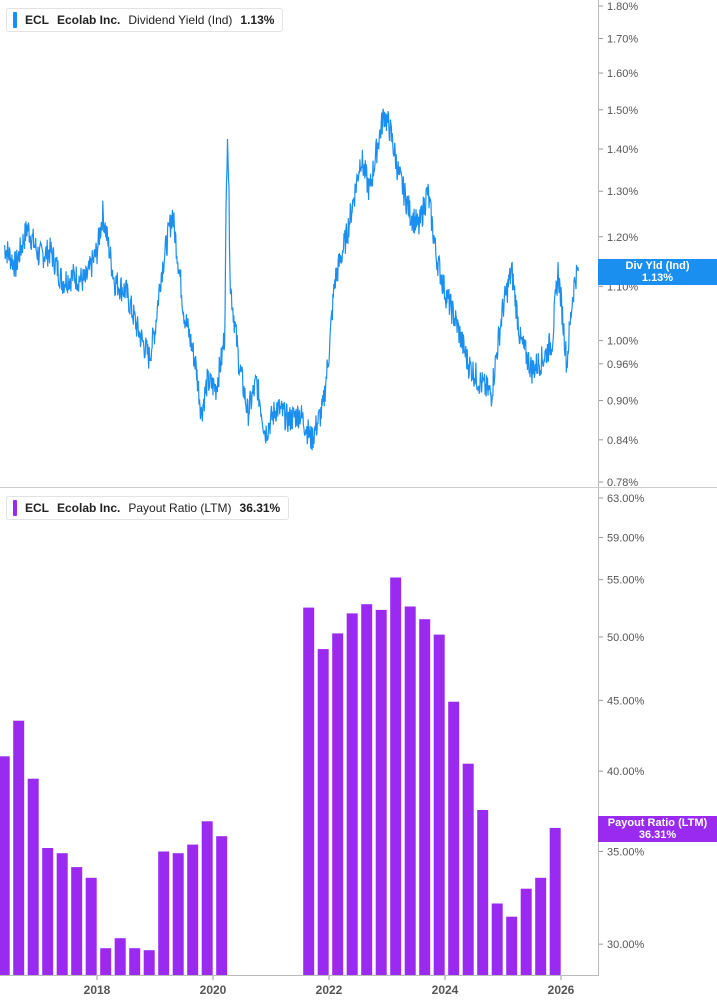  Describe the element at coordinates (622, 365) in the screenshot. I see `y-tick-label: 0.96%` at that location.